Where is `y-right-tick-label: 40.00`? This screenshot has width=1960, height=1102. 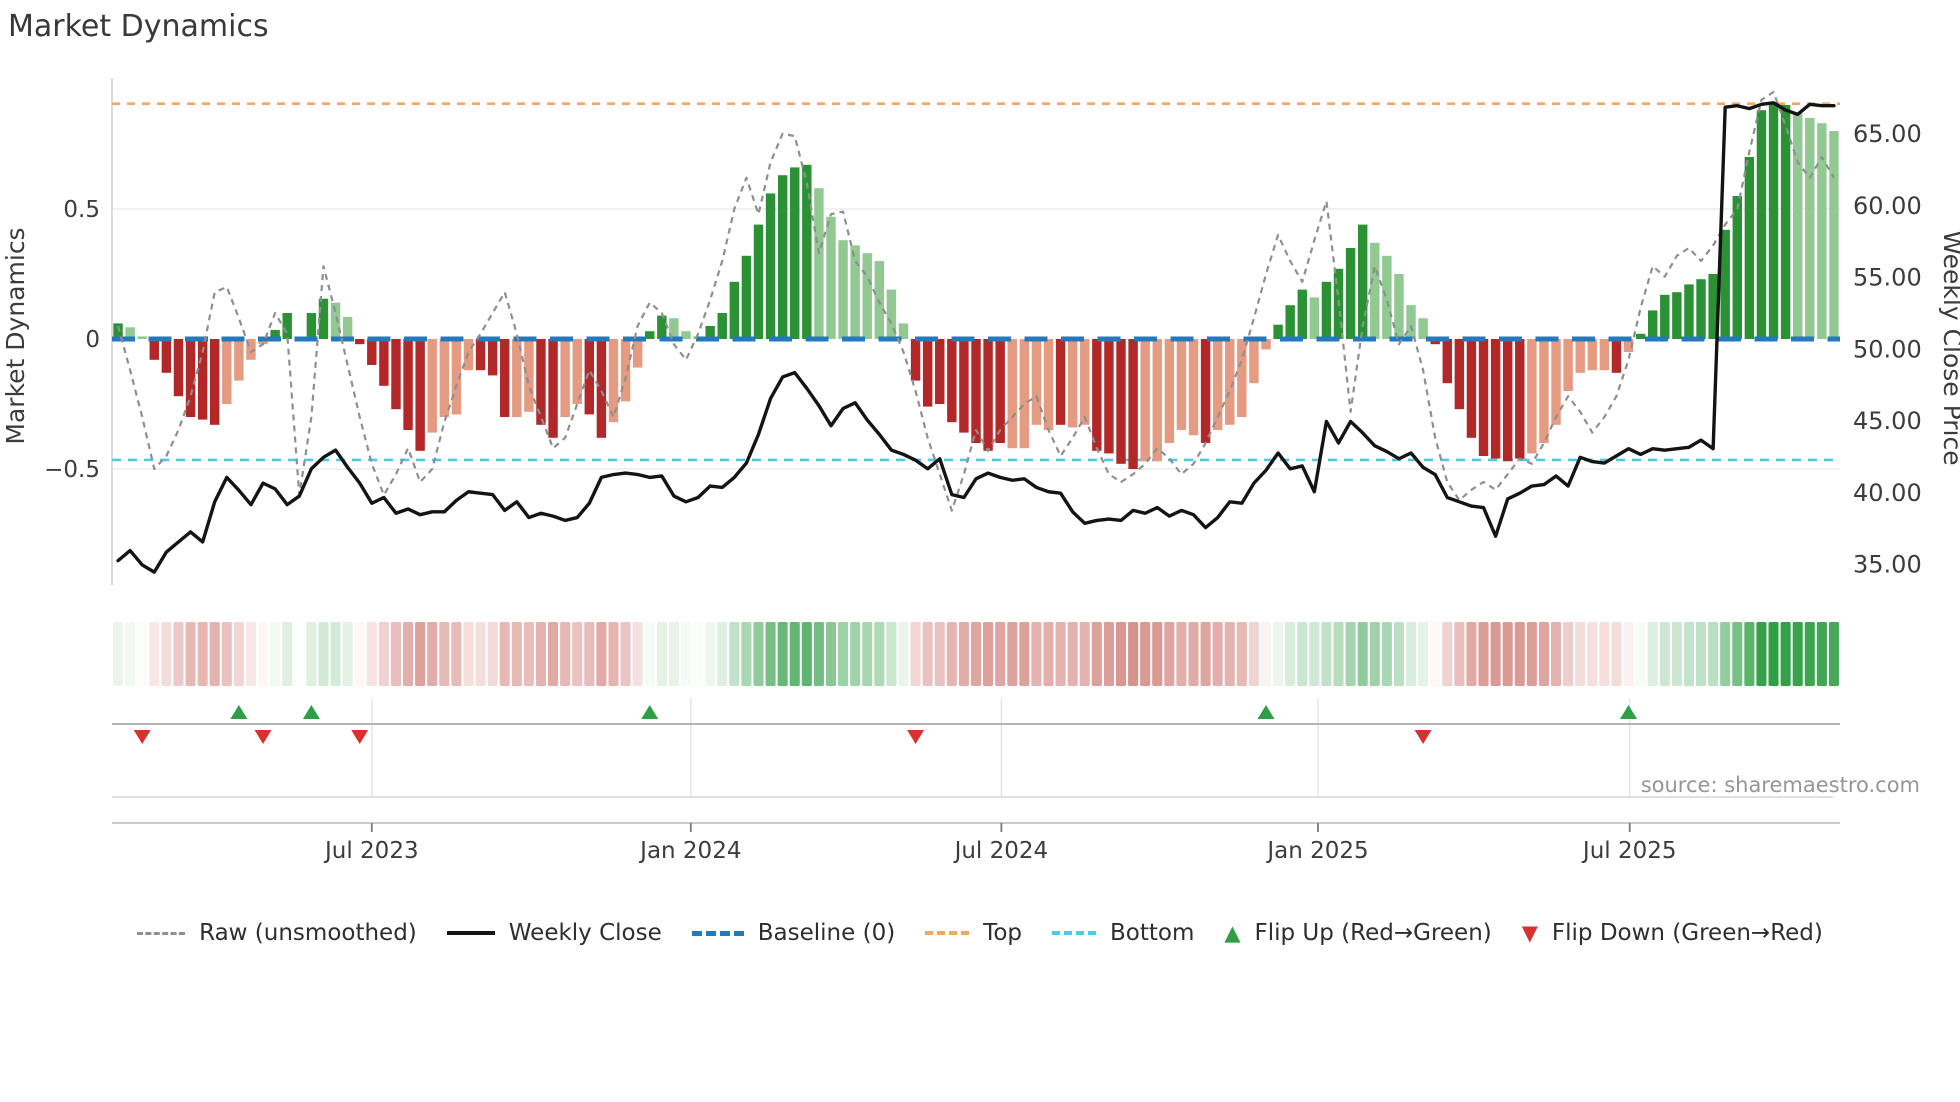 y-right-tick-label: 40.00 is located at coordinates (1887, 493).